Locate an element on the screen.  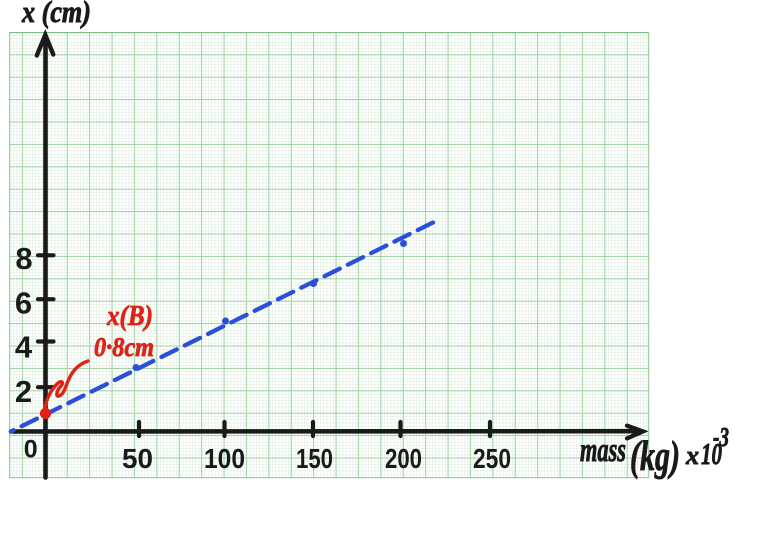
svg-text: 0·8cm is located at coordinates (124, 347).